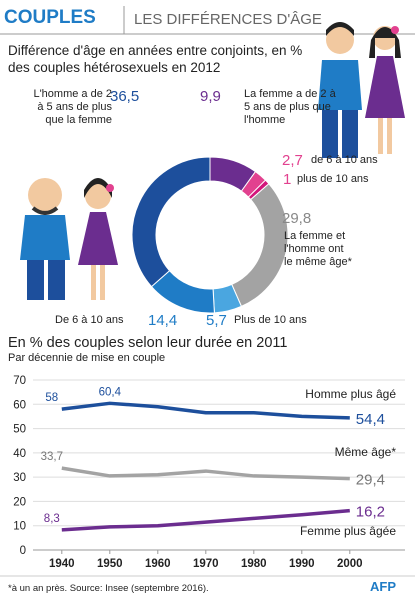 The image size is (415, 600). Describe the element at coordinates (52, 519) in the screenshot. I see `data-label: 8,3` at that location.